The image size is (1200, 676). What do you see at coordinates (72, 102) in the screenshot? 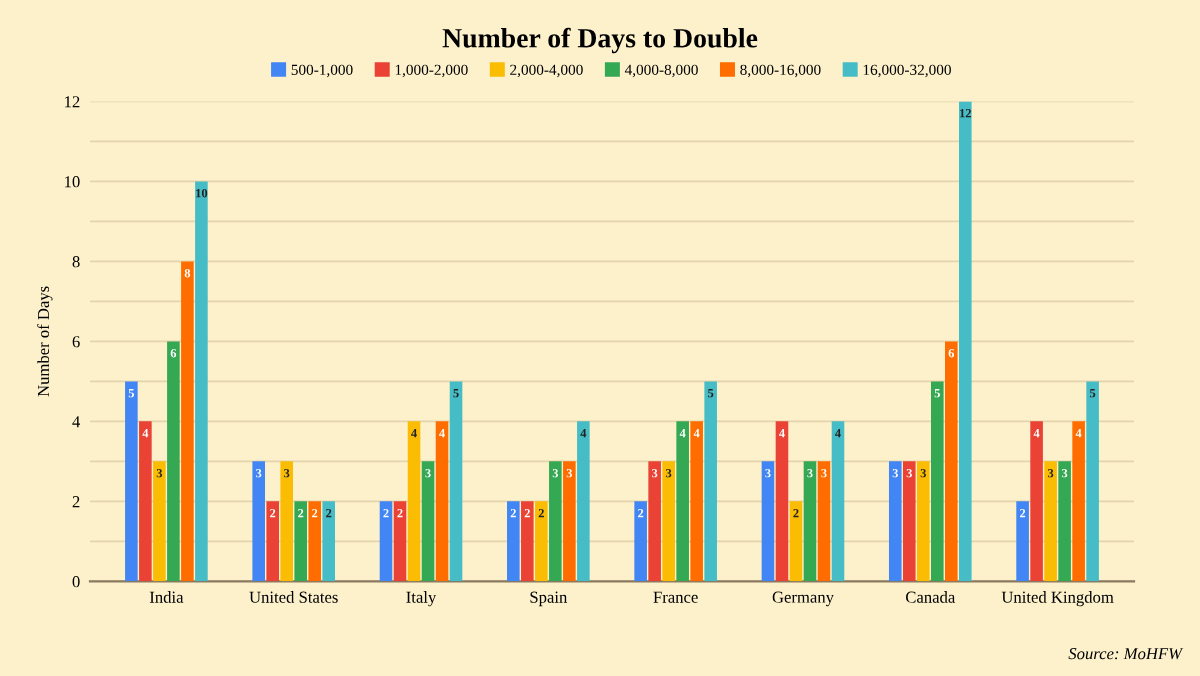
I see `y-tick-label: 12` at bounding box center [72, 102].